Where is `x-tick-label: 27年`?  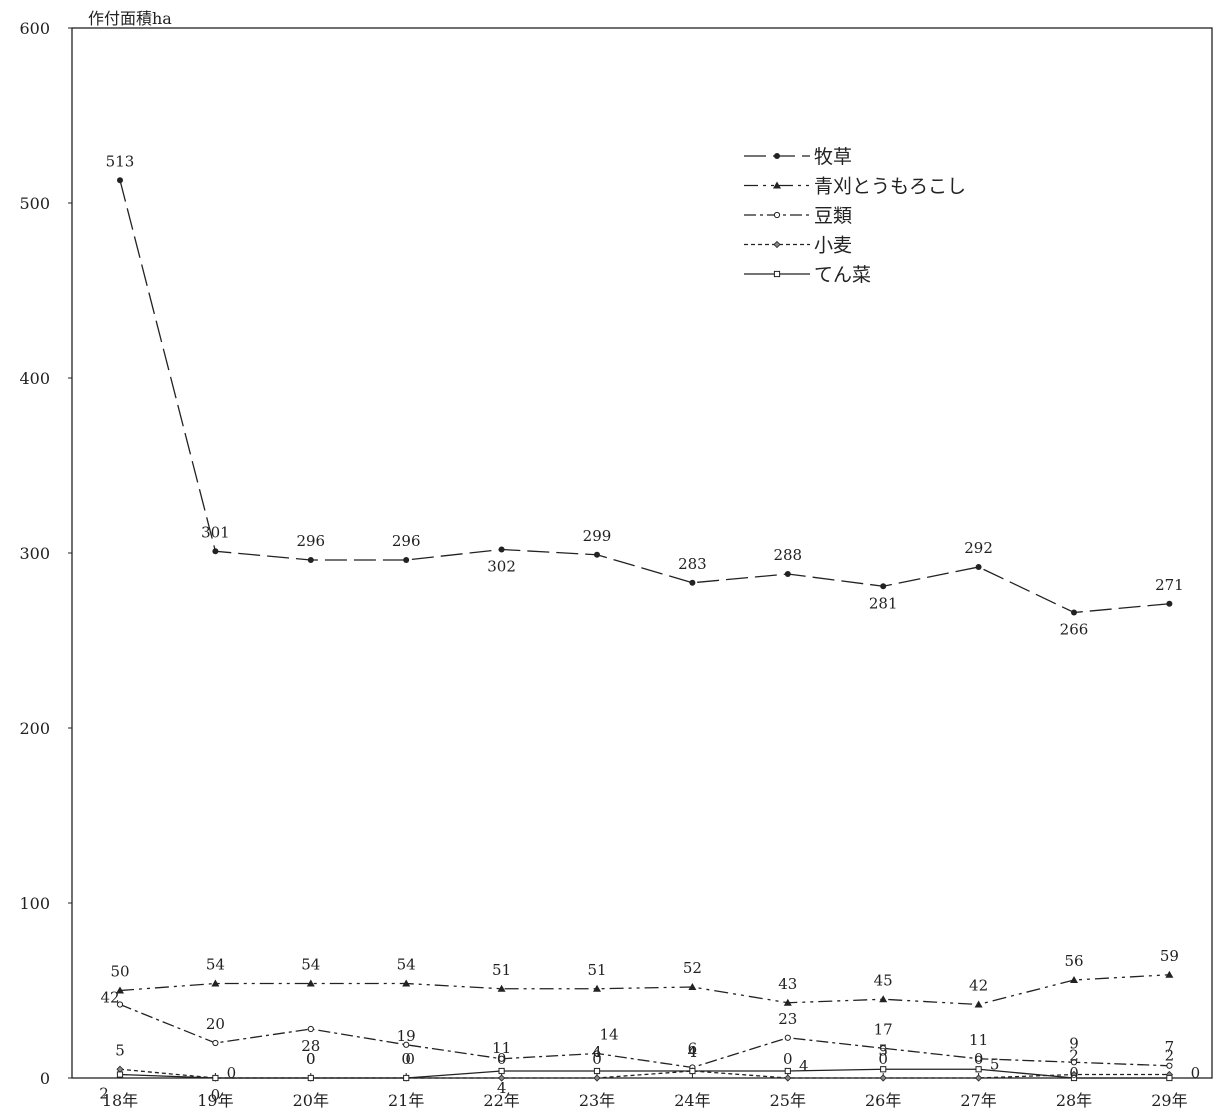
x-tick-label: 27年 is located at coordinates (978, 1100).